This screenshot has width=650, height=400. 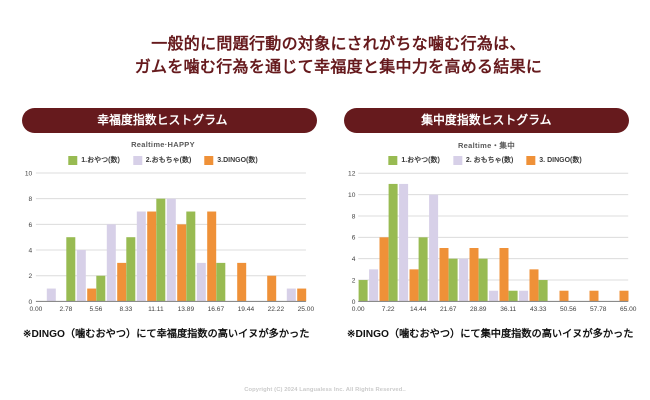 What do you see at coordinates (478, 309) in the screenshot?
I see `svg-text: 28.89` at bounding box center [478, 309].